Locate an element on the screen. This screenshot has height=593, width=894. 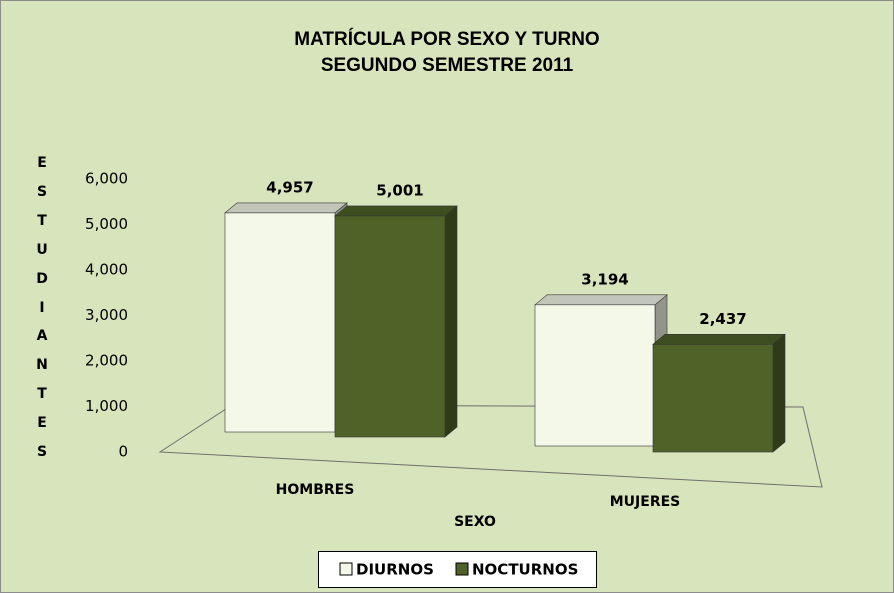
legend-label: NOCTURNOS is located at coordinates (525, 570).